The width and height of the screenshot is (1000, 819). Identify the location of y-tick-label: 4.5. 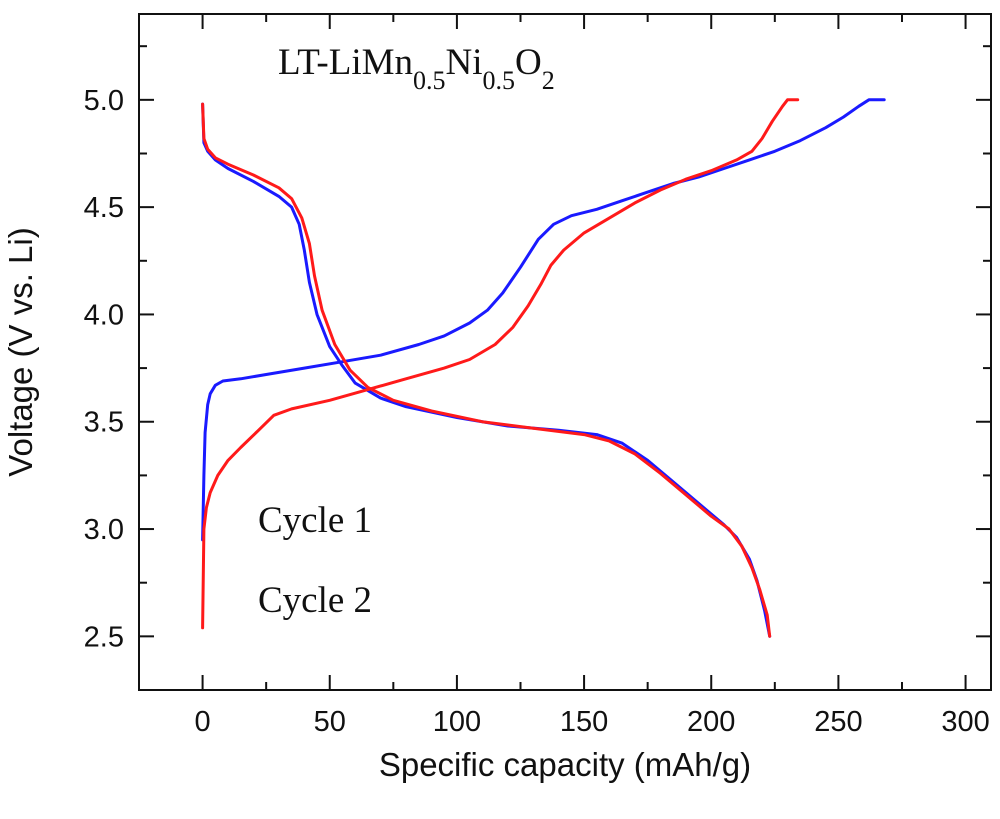
(104, 208).